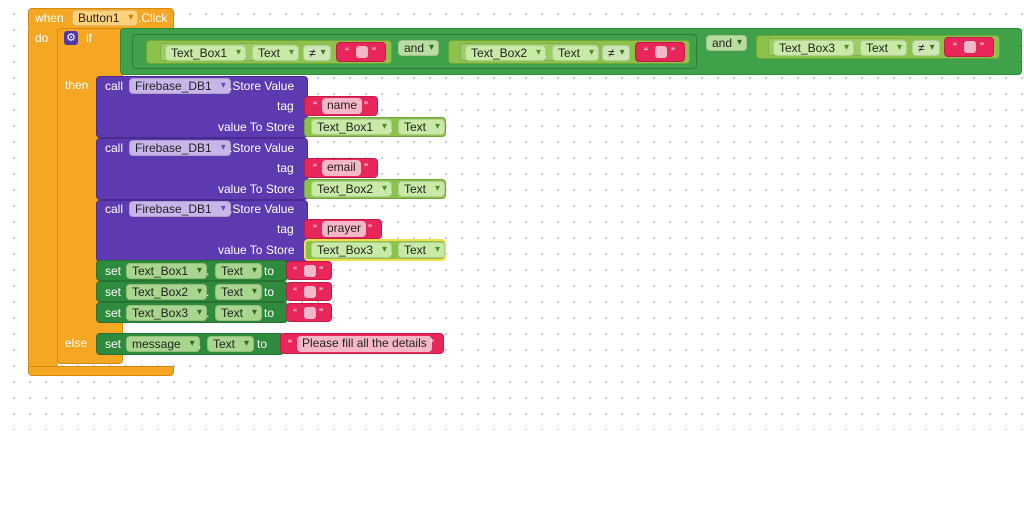 Image resolution: width=1024 pixels, height=517 pixels. I want to click on set-3-component-dropdown: Text_Box3, so click(167, 313).